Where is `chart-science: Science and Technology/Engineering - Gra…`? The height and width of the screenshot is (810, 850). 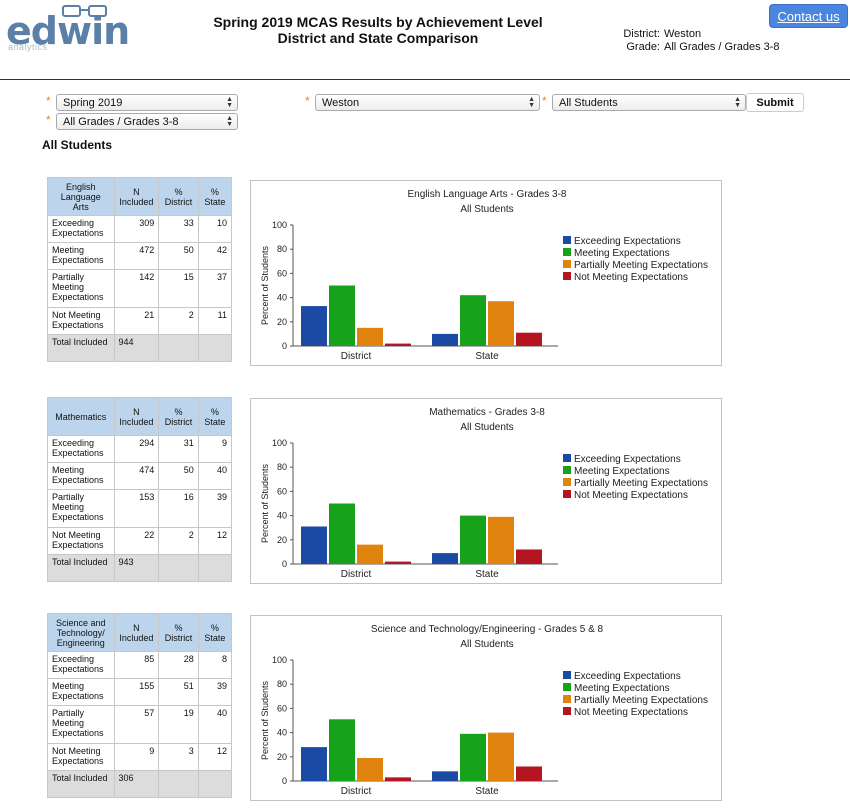 chart-science: Science and Technology/Engineering - Gra… is located at coordinates (486, 708).